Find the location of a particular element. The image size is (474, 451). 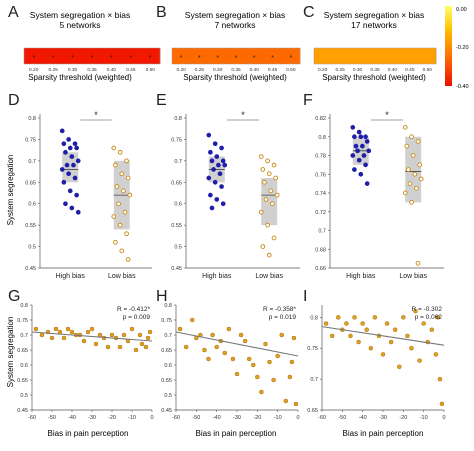

heatmap-xlabel: Sparsity threshold (weighted) is located at coordinates (374, 77).